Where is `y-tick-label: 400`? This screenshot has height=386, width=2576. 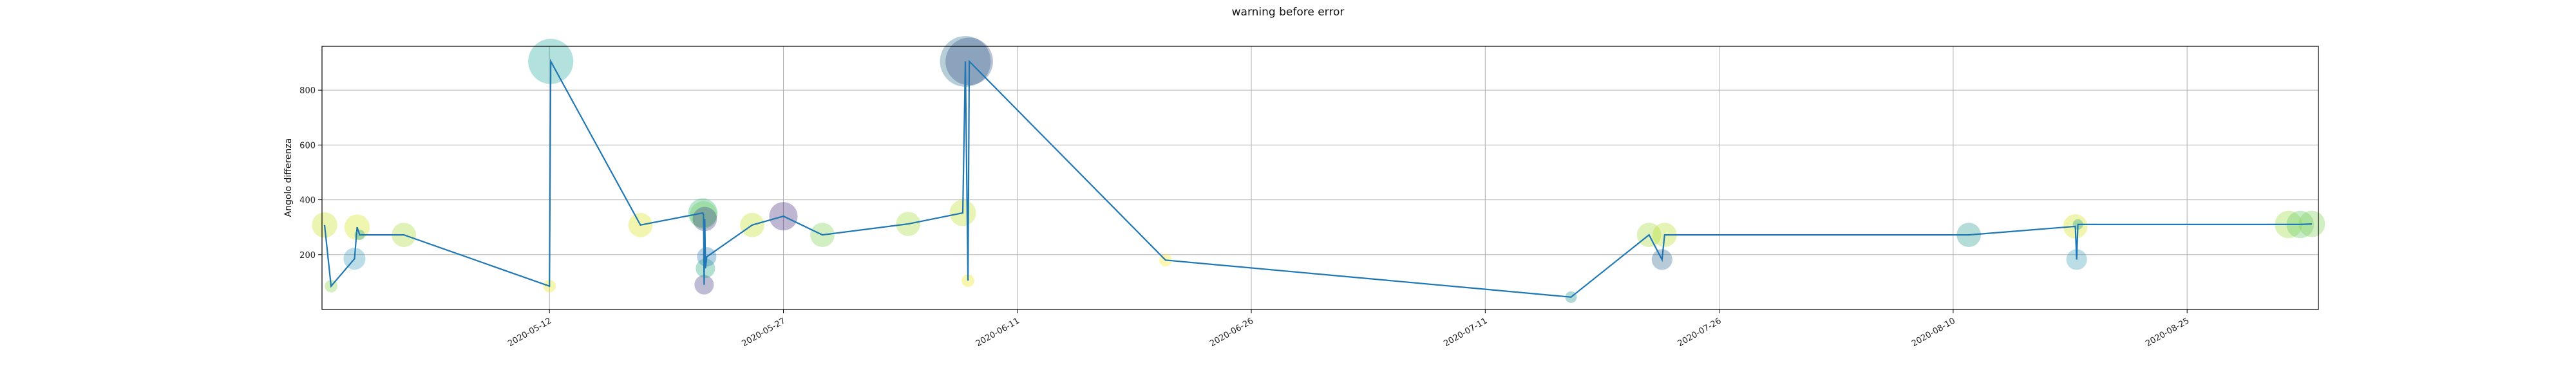
y-tick-label: 400 is located at coordinates (307, 201).